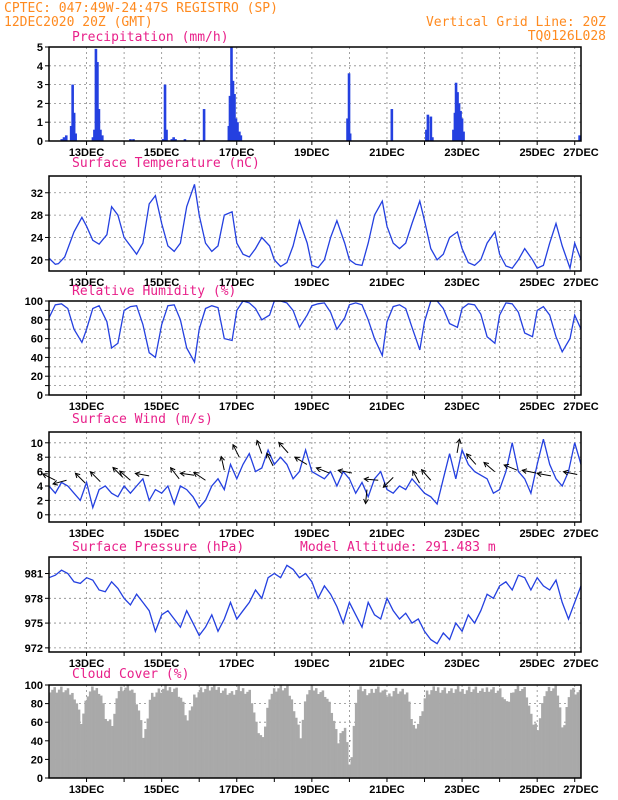 The width and height of the screenshot is (618, 800). What do you see at coordinates (78, 22) in the screenshot?
I see `header-run-time: 12DEC2020 20Z (GMT)` at bounding box center [78, 22].